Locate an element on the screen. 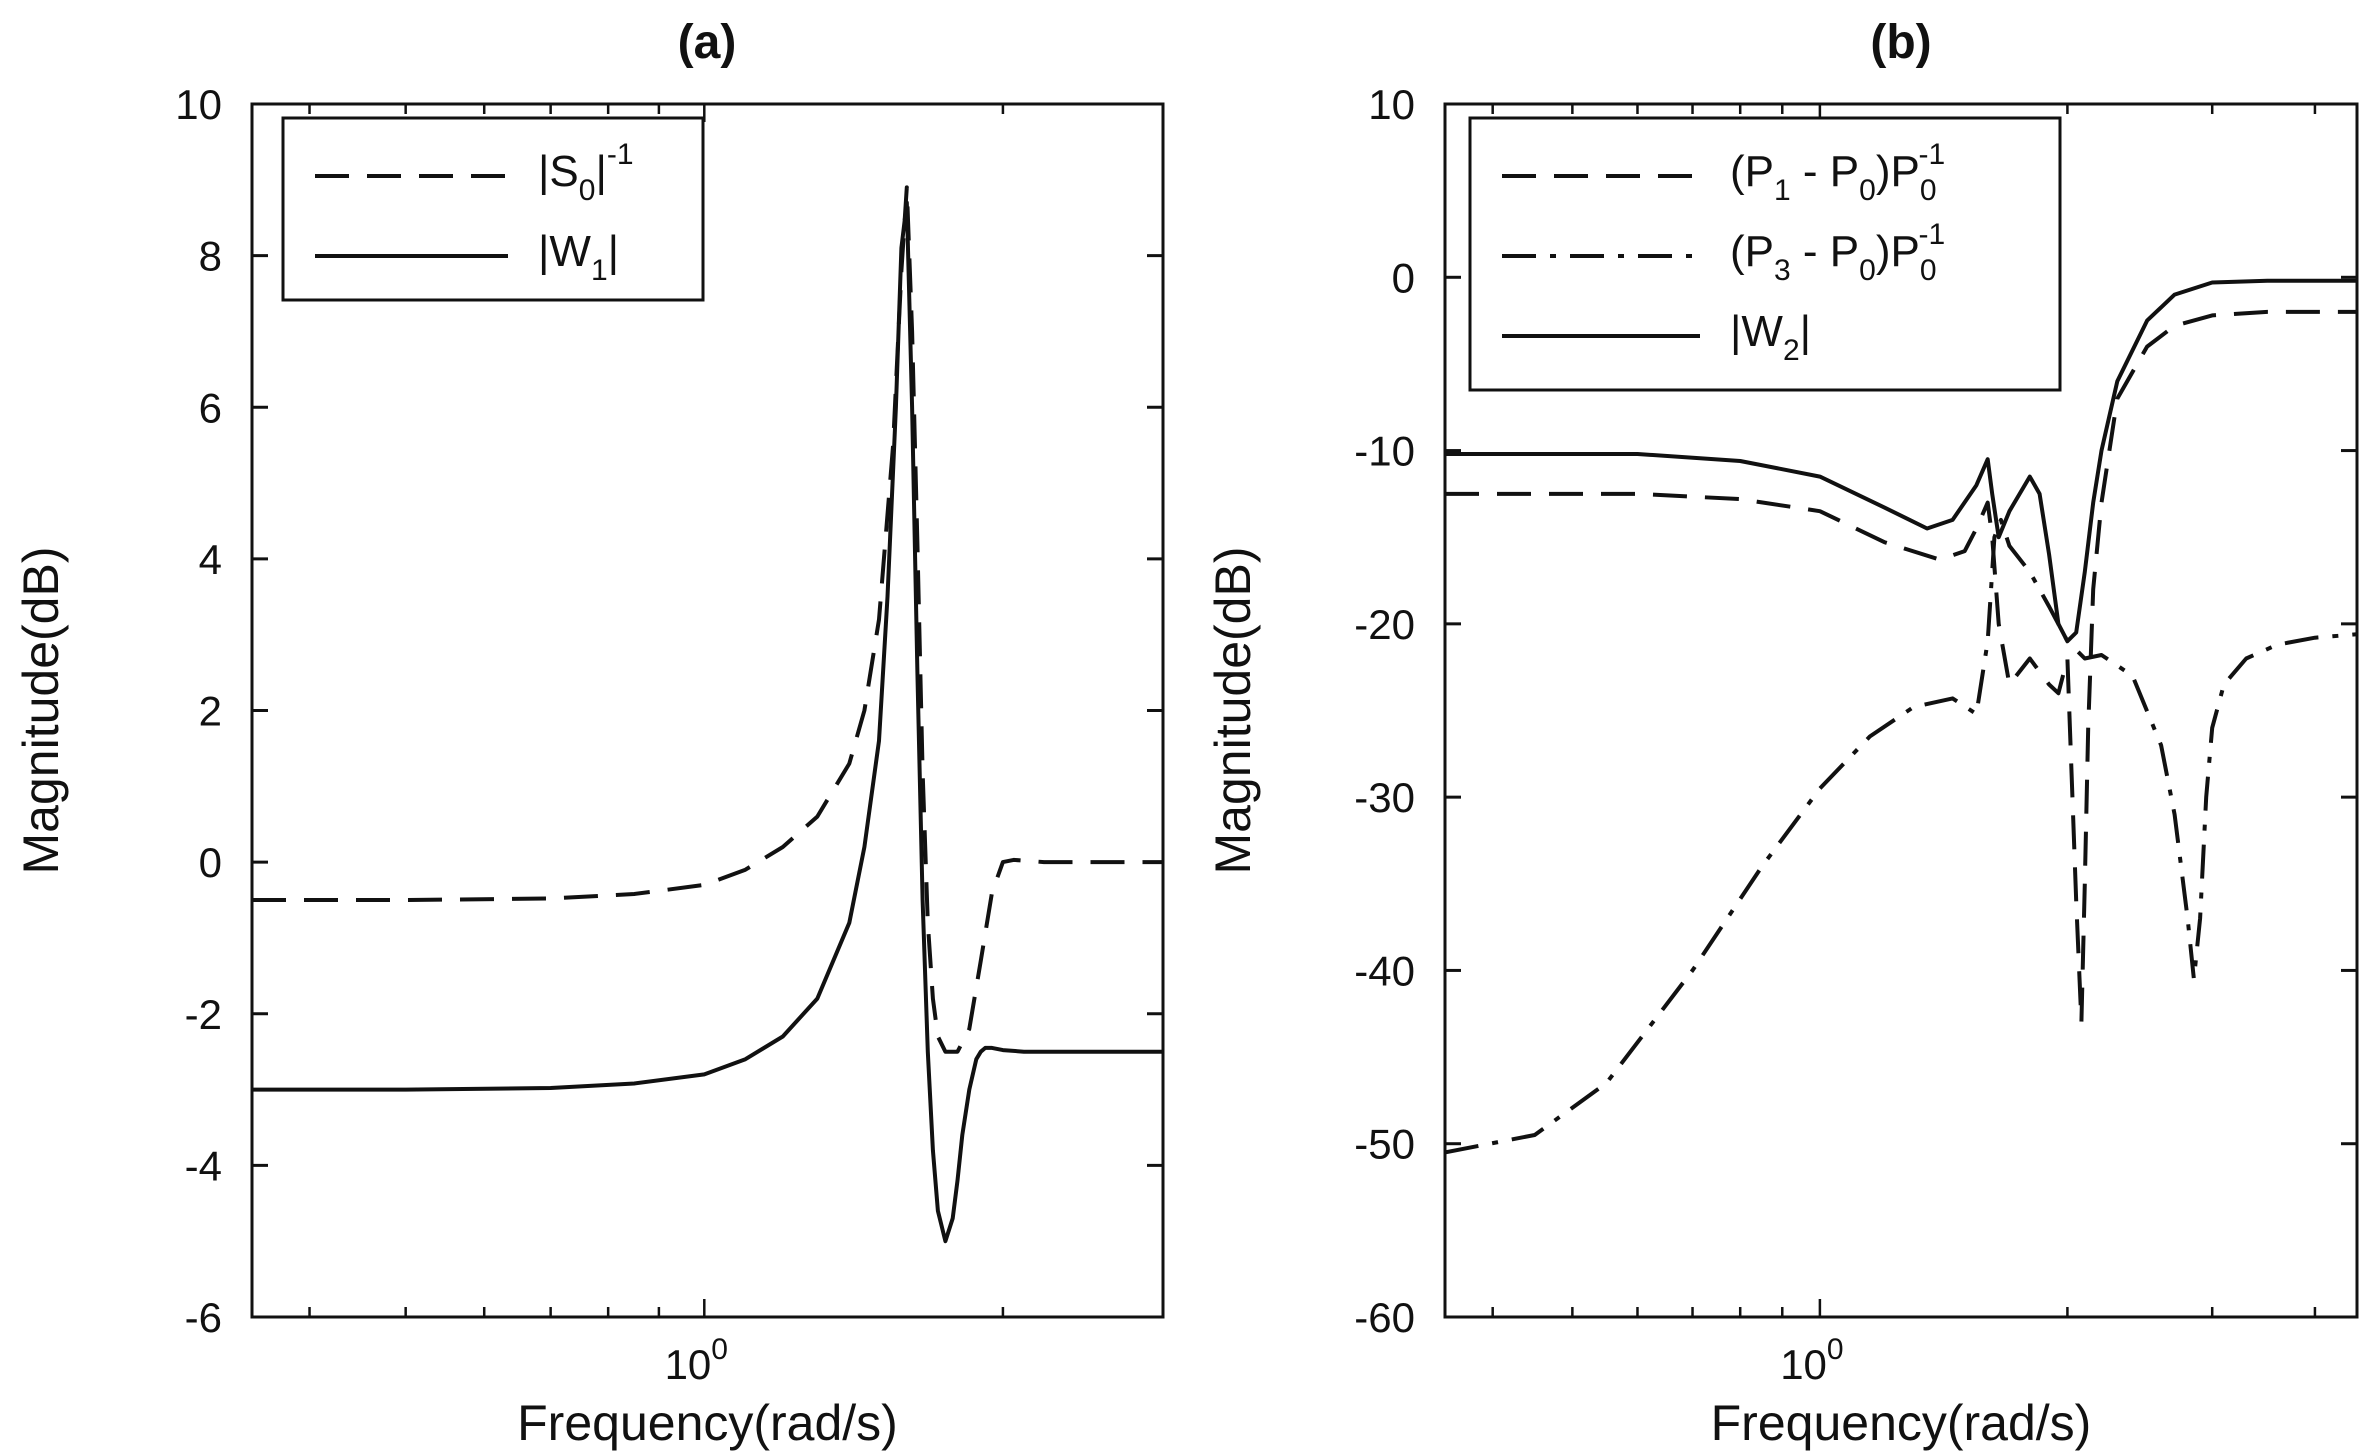 Image resolution: width=2377 pixels, height=1455 pixels. legend-label-1: (P1 - P0)P0-1 is located at coordinates (1837, 172).